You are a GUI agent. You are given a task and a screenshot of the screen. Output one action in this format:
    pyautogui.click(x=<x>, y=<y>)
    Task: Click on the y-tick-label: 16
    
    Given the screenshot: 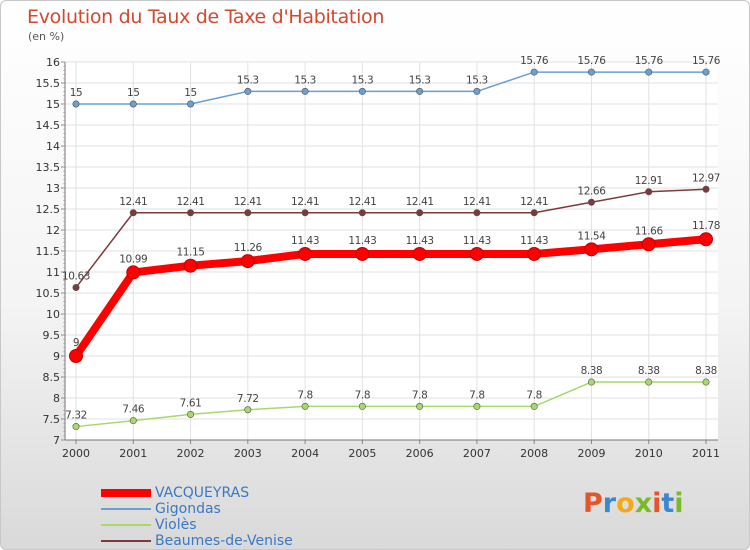 What is the action you would take?
    pyautogui.click(x=53, y=62)
    